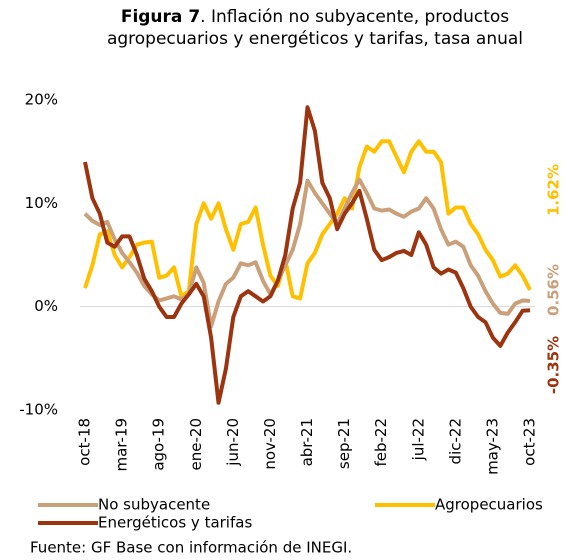 The image size is (568, 560). What do you see at coordinates (196, 444) in the screenshot?
I see `x-tick-label: ene-20` at bounding box center [196, 444].